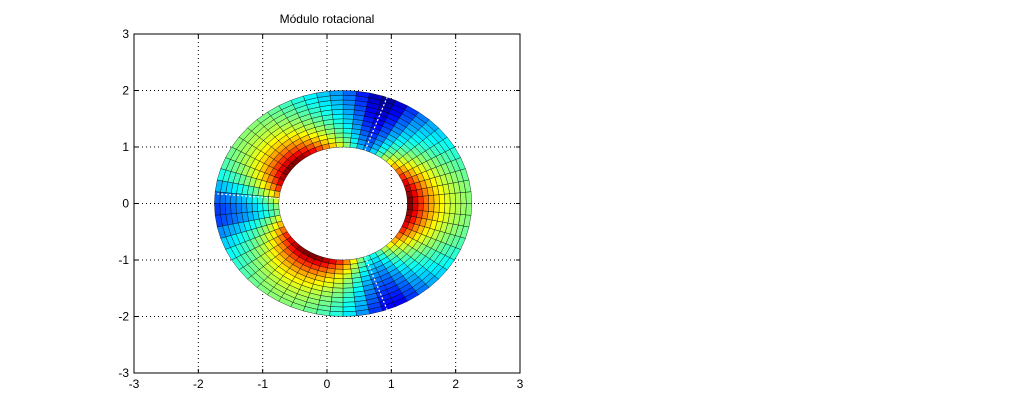  What do you see at coordinates (123, 373) in the screenshot?
I see `y-tick-label: -3` at bounding box center [123, 373].